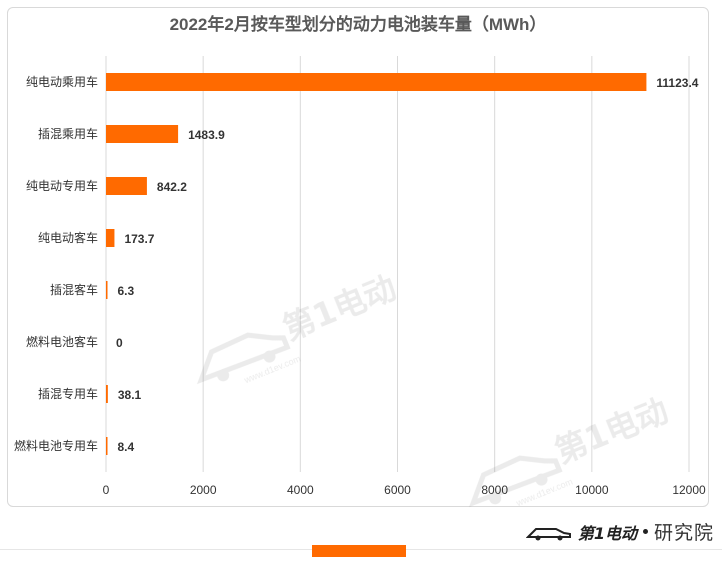 The image size is (722, 563). Describe the element at coordinates (139, 239) in the screenshot. I see `value-label: 173.7` at that location.